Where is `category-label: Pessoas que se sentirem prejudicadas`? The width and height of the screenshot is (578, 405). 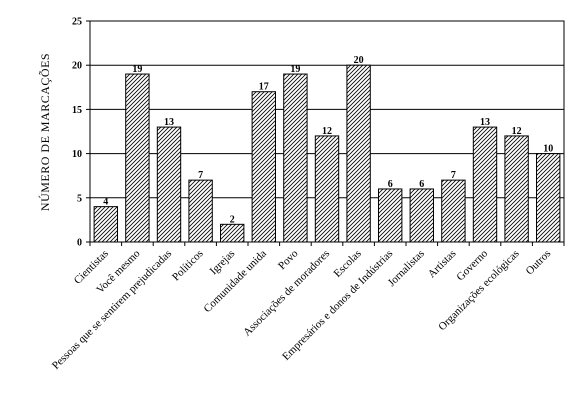
category-label: Pessoas que se sentirem prejudicadas is located at coordinates (112, 310).